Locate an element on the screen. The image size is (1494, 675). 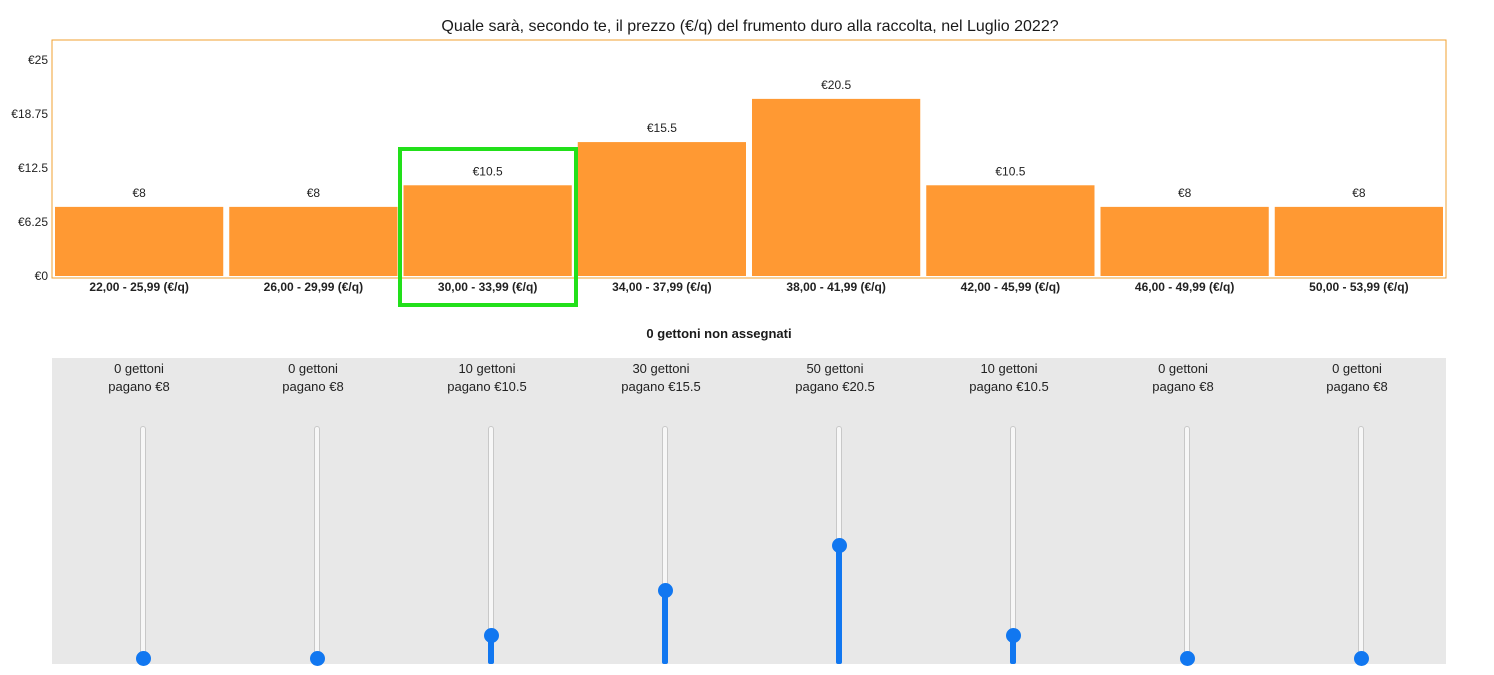
bar-value-label: €20.5 is located at coordinates (836, 85).